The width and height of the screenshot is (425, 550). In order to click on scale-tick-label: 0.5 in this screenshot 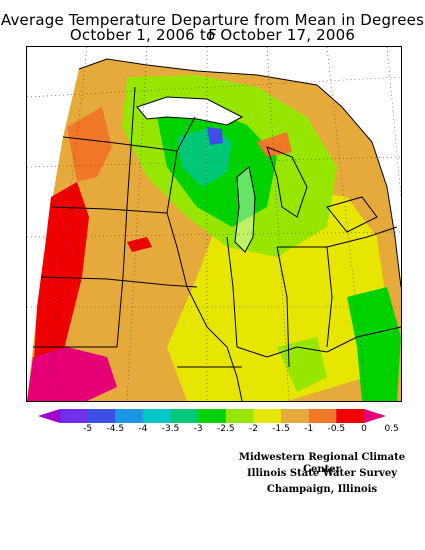, I will do `click(391, 429)`.